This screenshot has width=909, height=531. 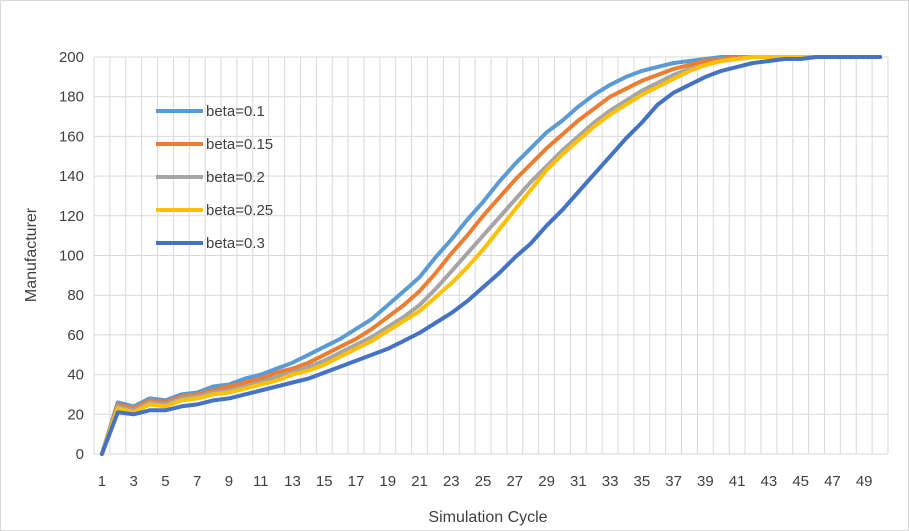 I want to click on x-tick-label: 37, so click(x=673, y=481).